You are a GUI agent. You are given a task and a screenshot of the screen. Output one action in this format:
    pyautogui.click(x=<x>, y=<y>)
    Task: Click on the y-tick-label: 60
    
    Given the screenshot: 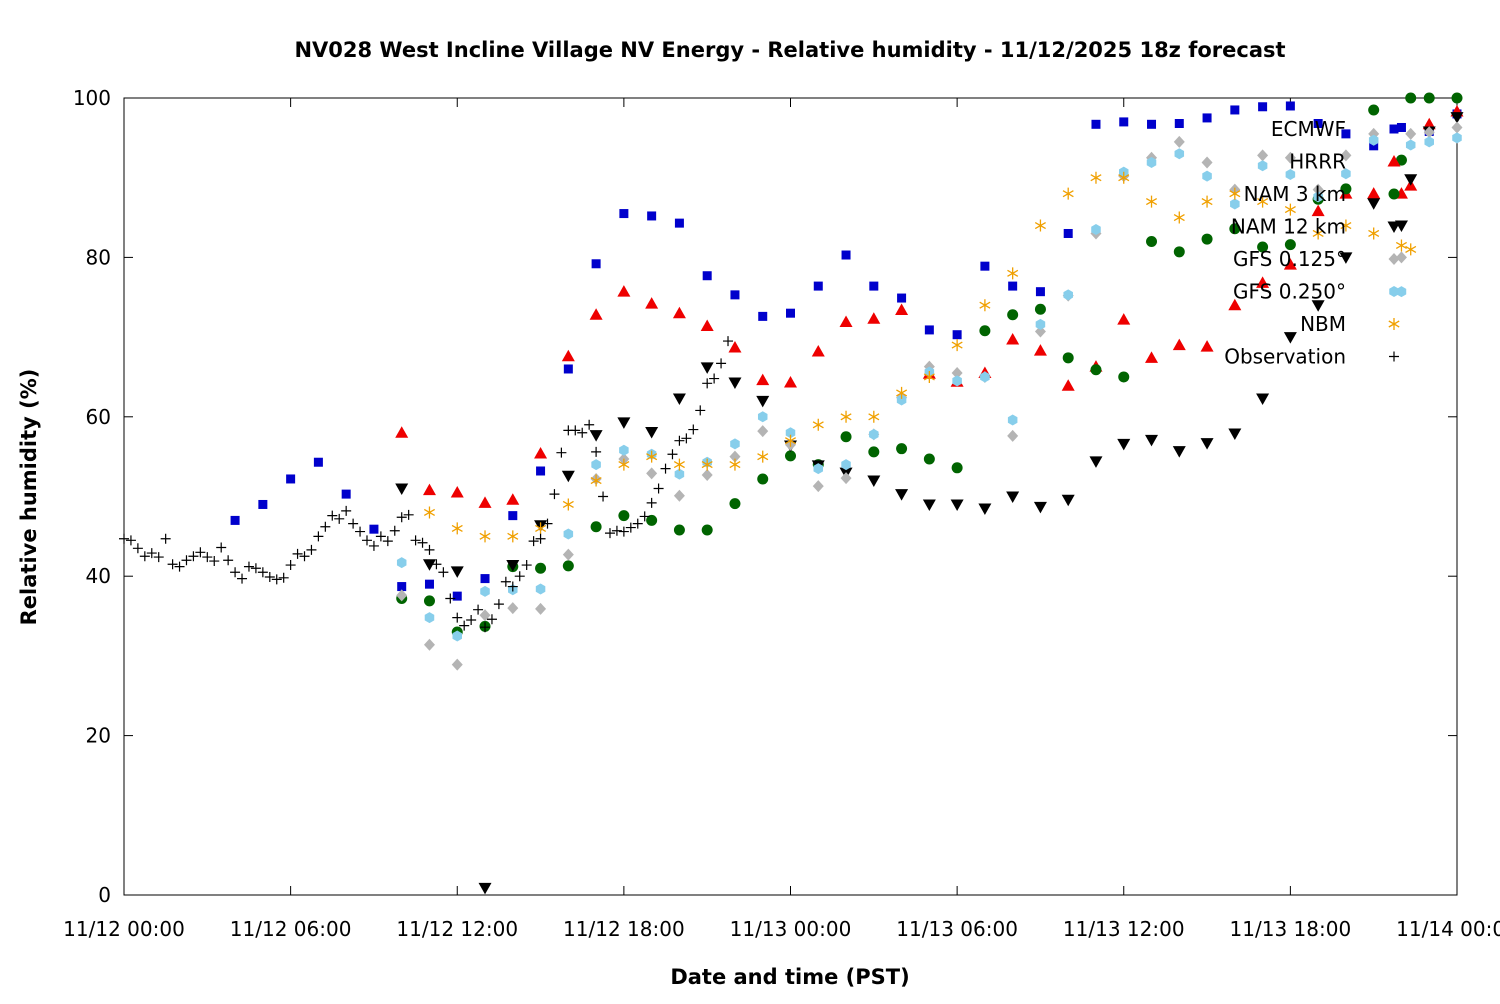 What is the action you would take?
    pyautogui.click(x=98, y=417)
    